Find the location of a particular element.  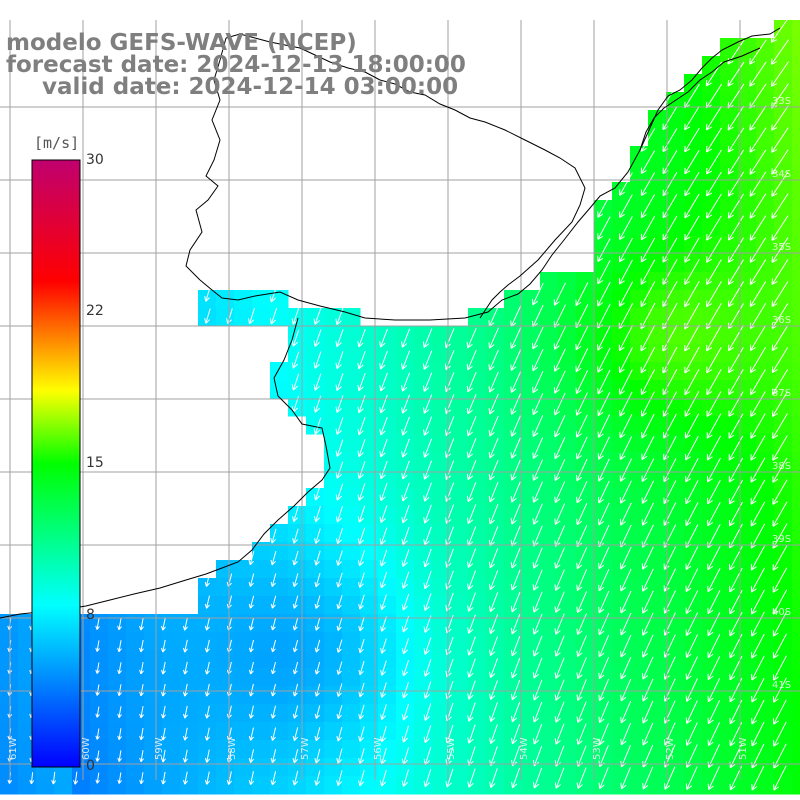

lon-label: 53W is located at coordinates (597, 748).